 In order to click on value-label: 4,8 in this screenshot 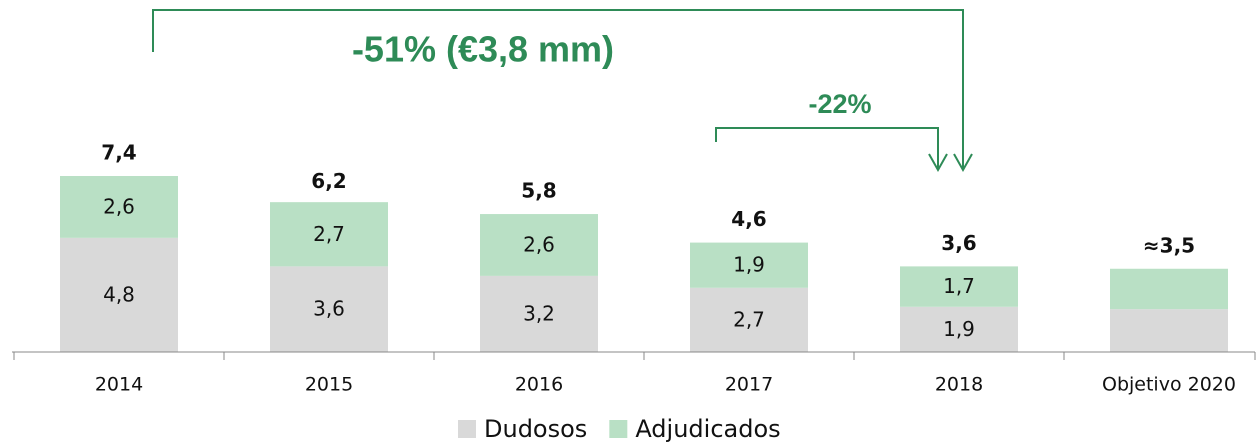, I will do `click(119, 294)`.